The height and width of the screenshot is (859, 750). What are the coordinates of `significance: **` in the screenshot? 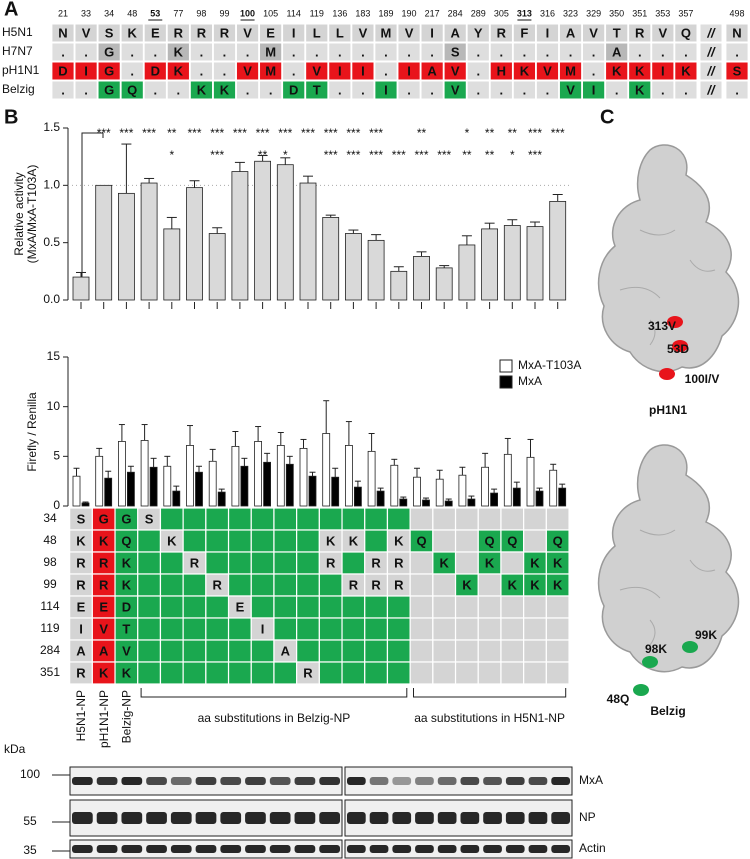 It's located at (490, 133).